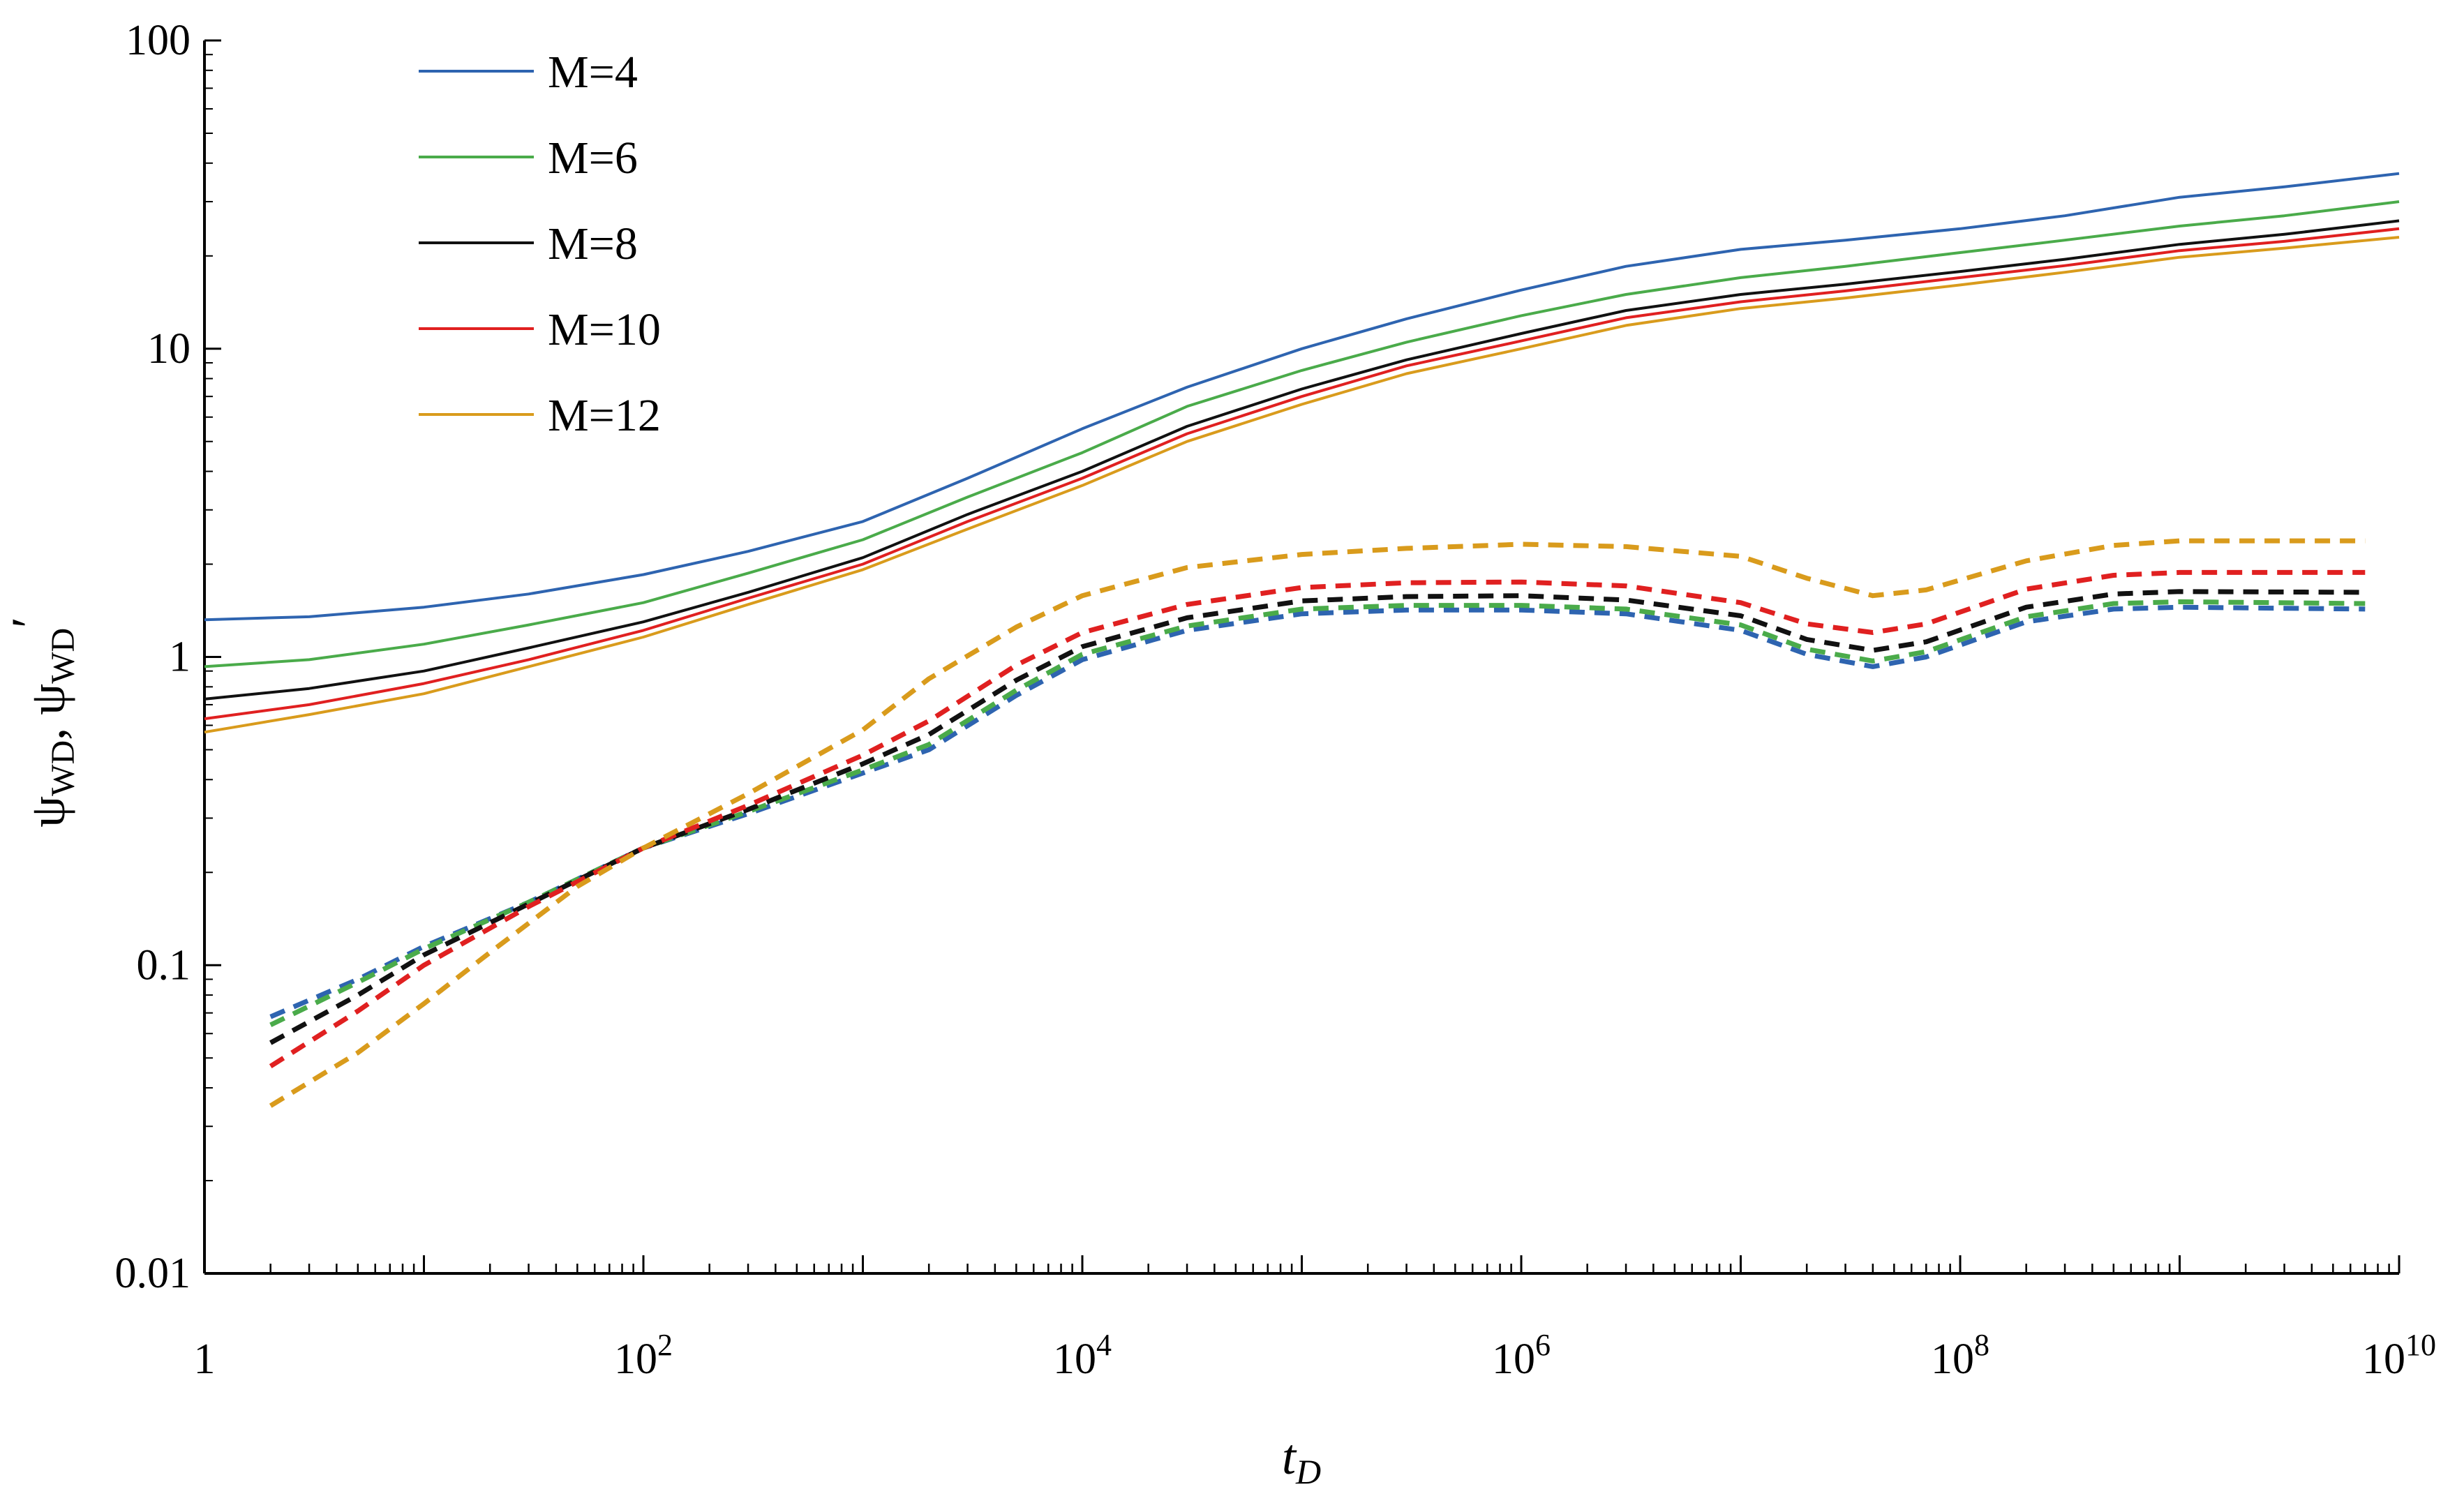 The width and height of the screenshot is (2464, 1496). I want to click on x-tick-label: 10⁸, so click(1960, 1355).